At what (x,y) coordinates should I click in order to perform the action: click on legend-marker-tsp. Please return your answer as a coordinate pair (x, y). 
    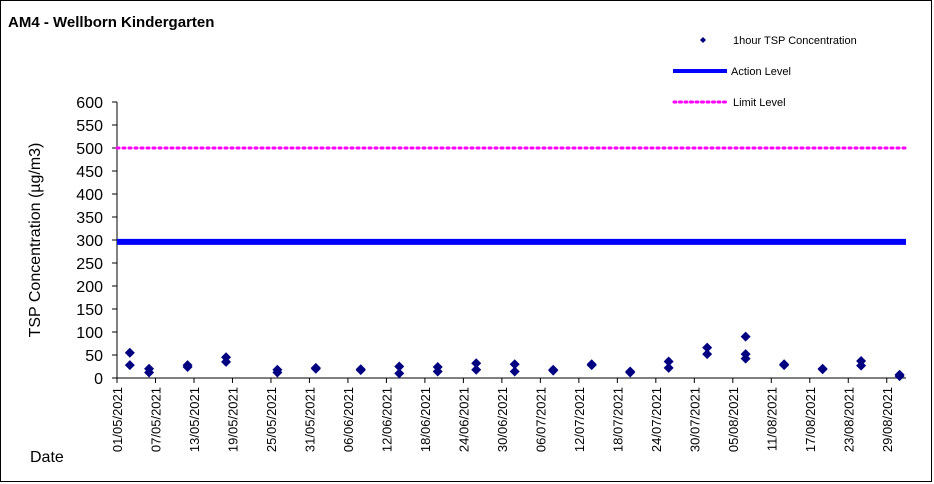
    Looking at the image, I should click on (703, 40).